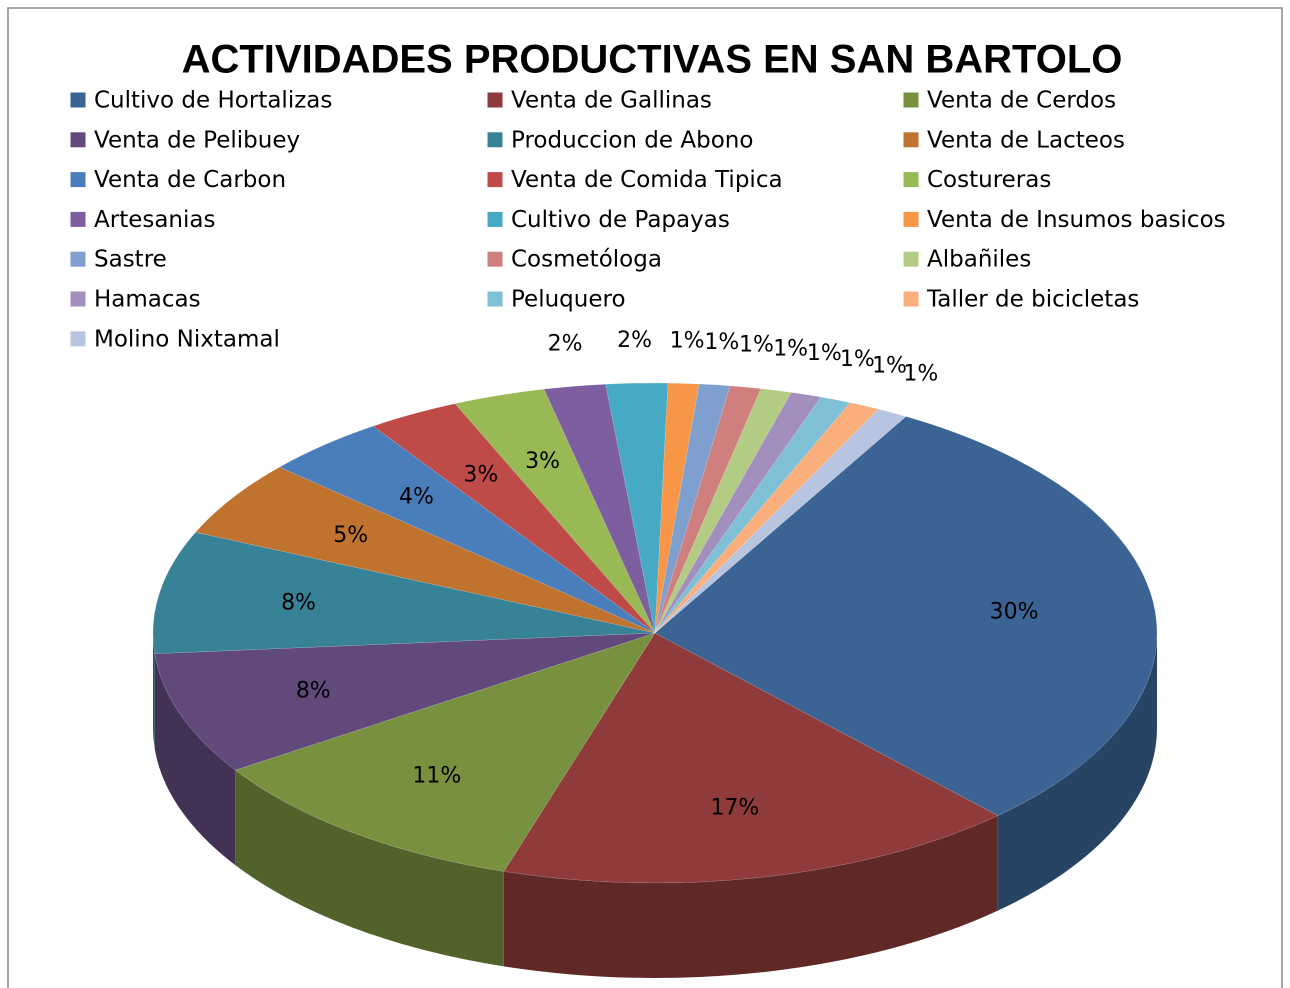  I want to click on legend-label: Hamacas, so click(147, 300).